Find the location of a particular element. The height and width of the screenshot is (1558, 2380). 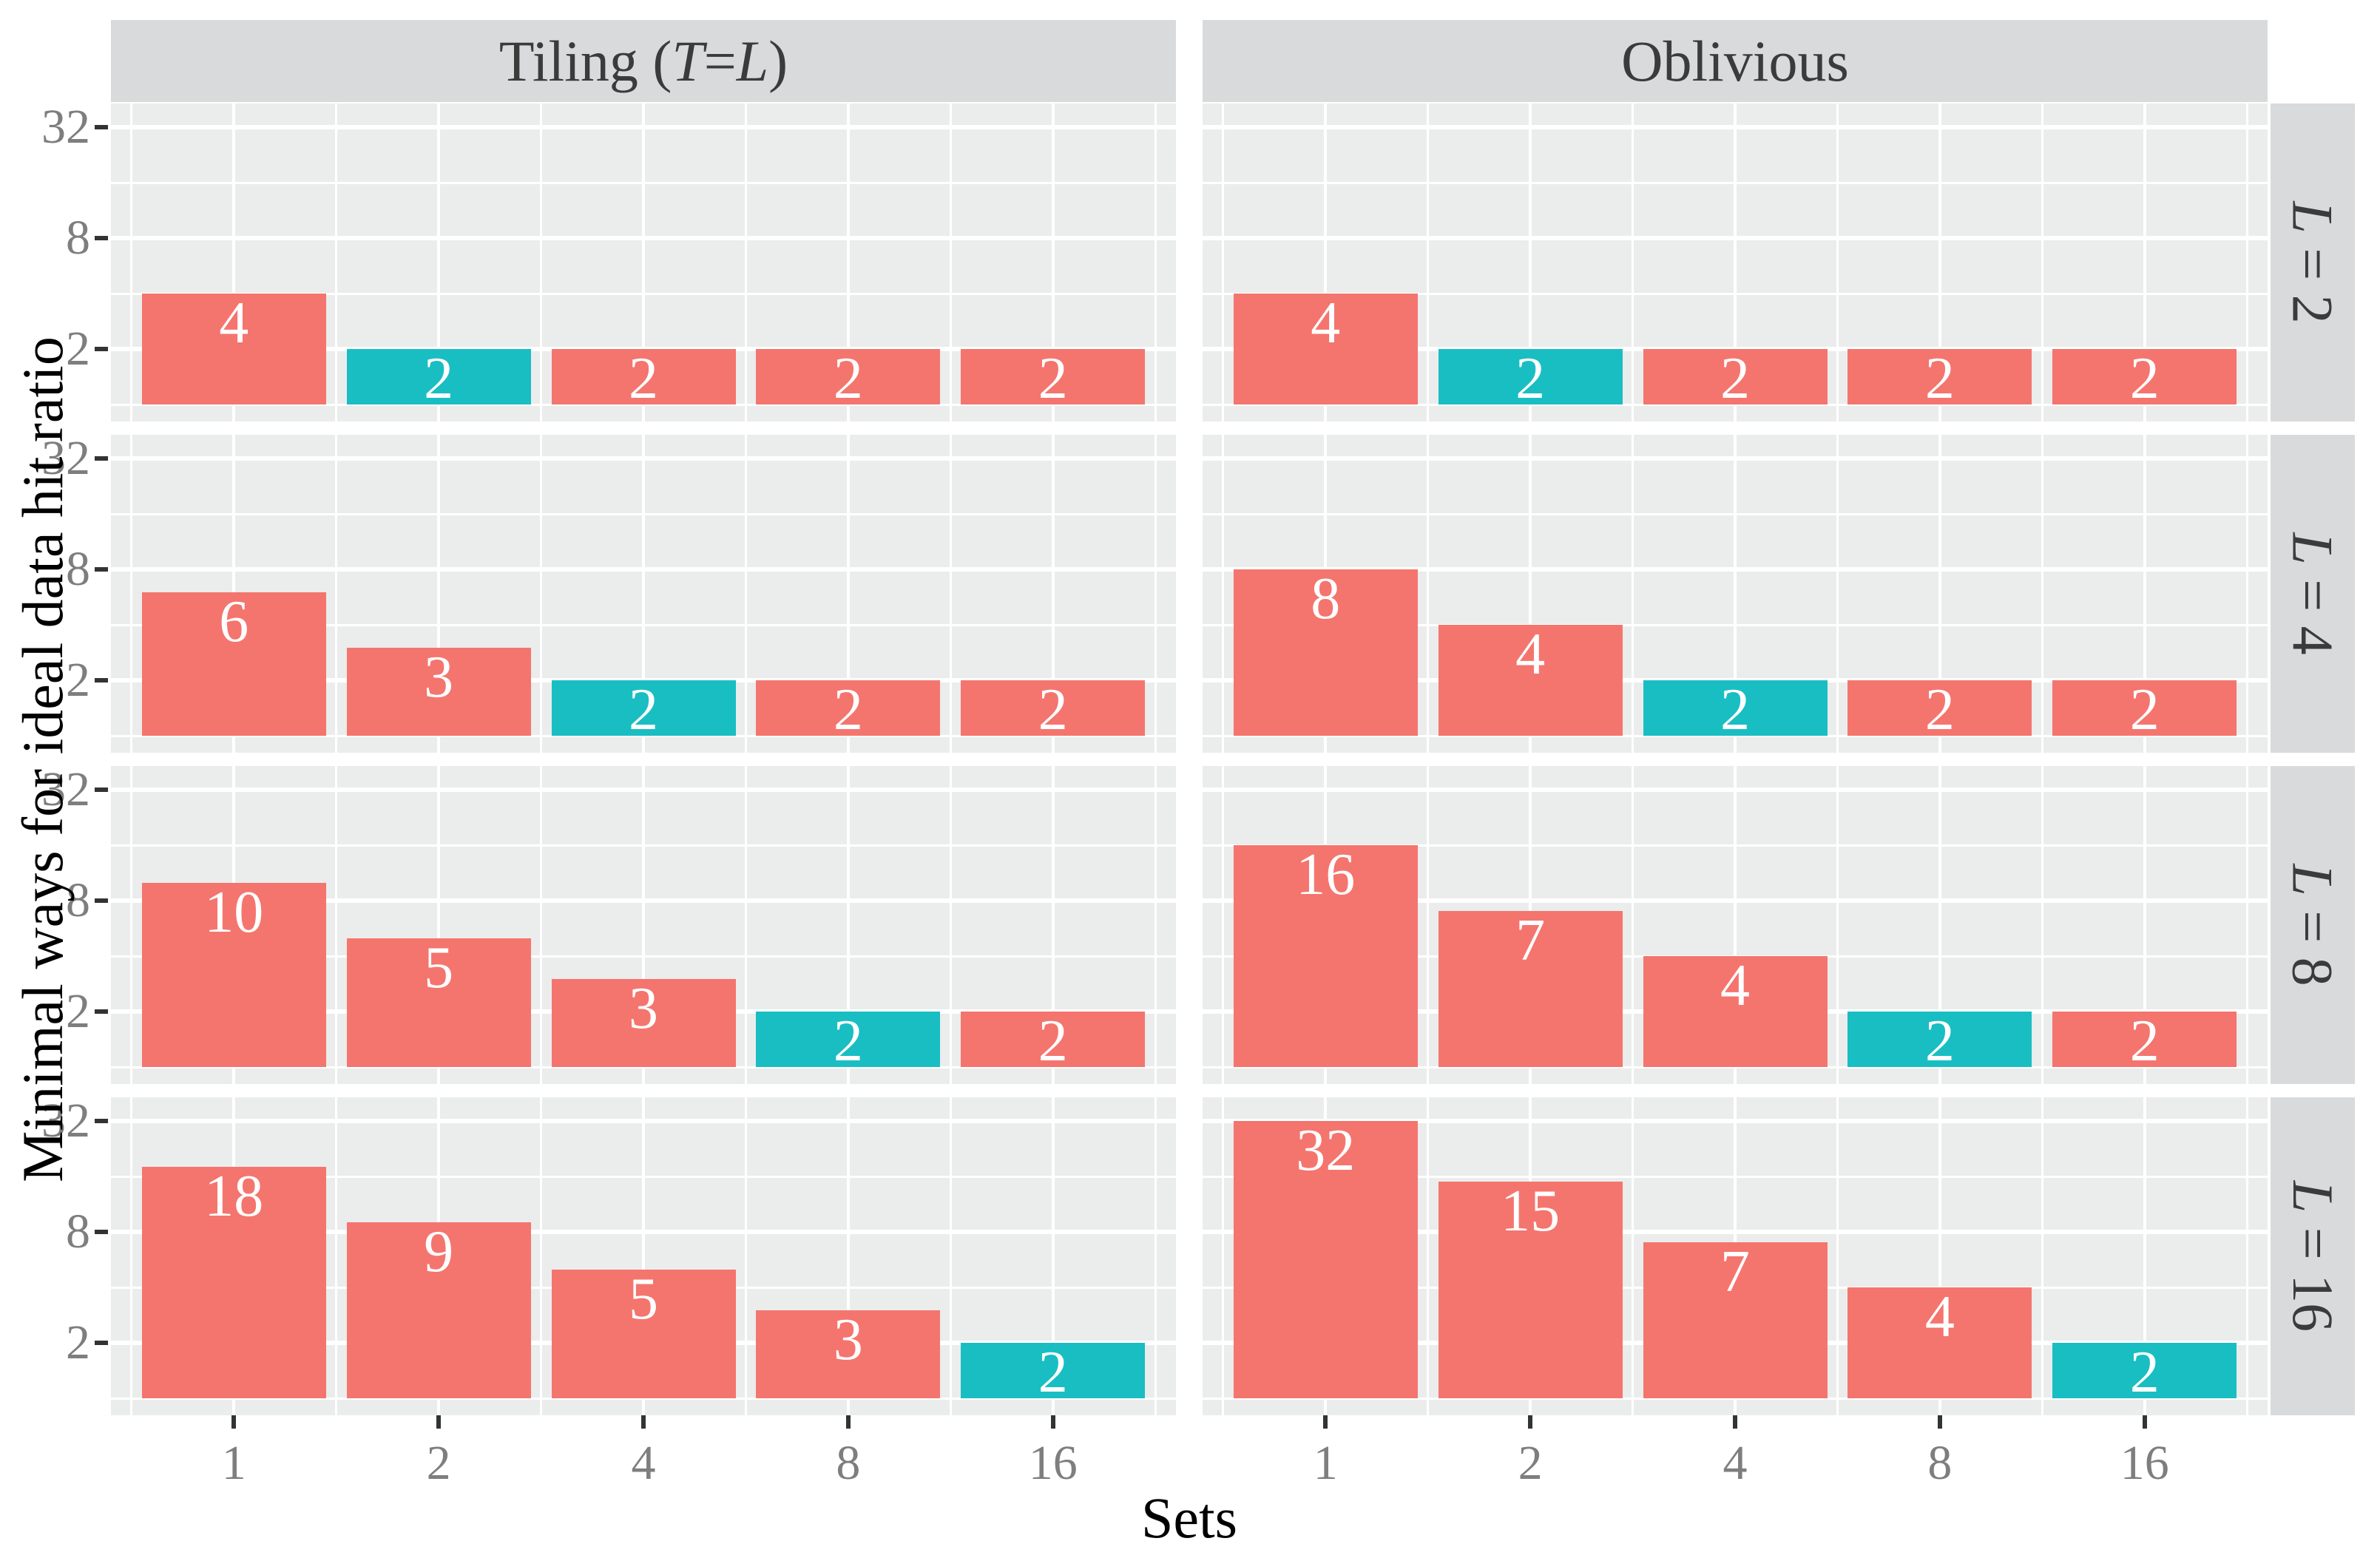

facet-strip-right: L = 2 is located at coordinates (2313, 262).